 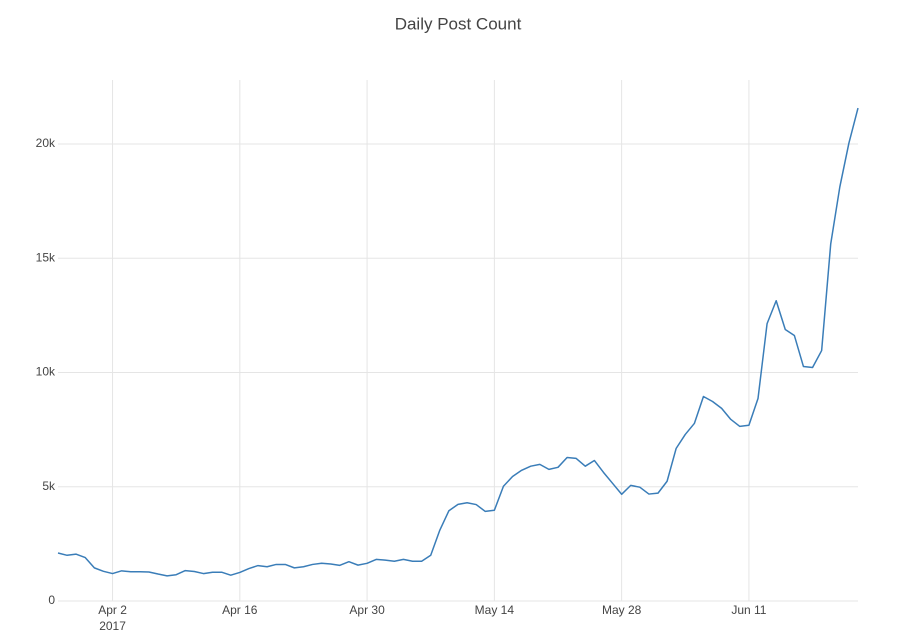 What do you see at coordinates (46, 143) in the screenshot?
I see `y-tick-label: 20k` at bounding box center [46, 143].